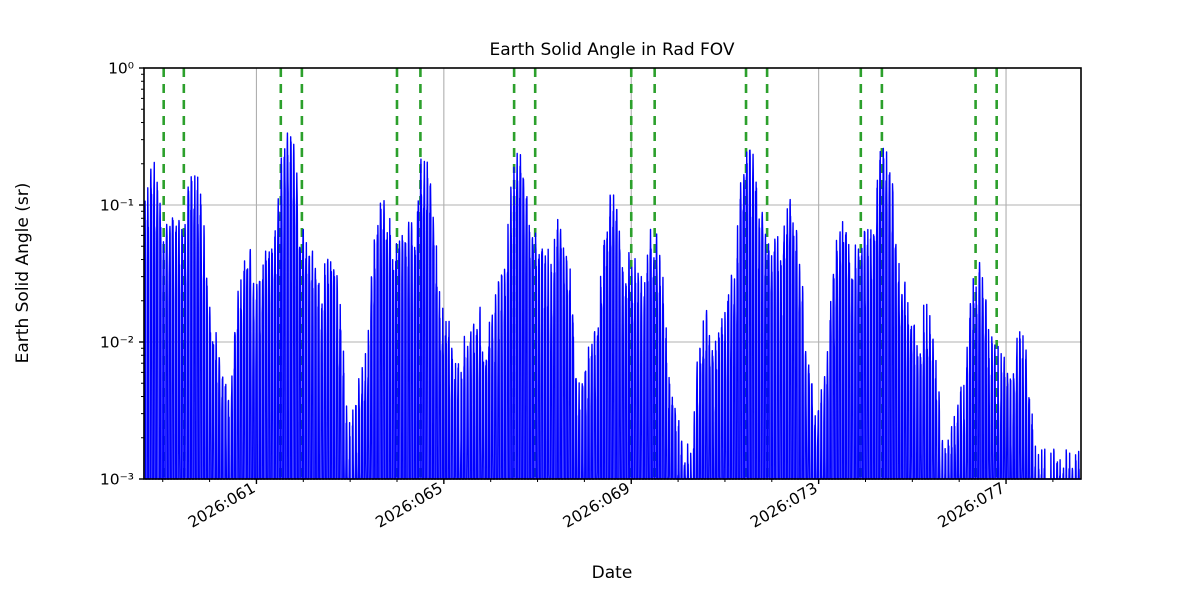 The width and height of the screenshot is (1200, 600). Describe the element at coordinates (117, 480) in the screenshot. I see `y-tick-label: 10⁻³` at that location.